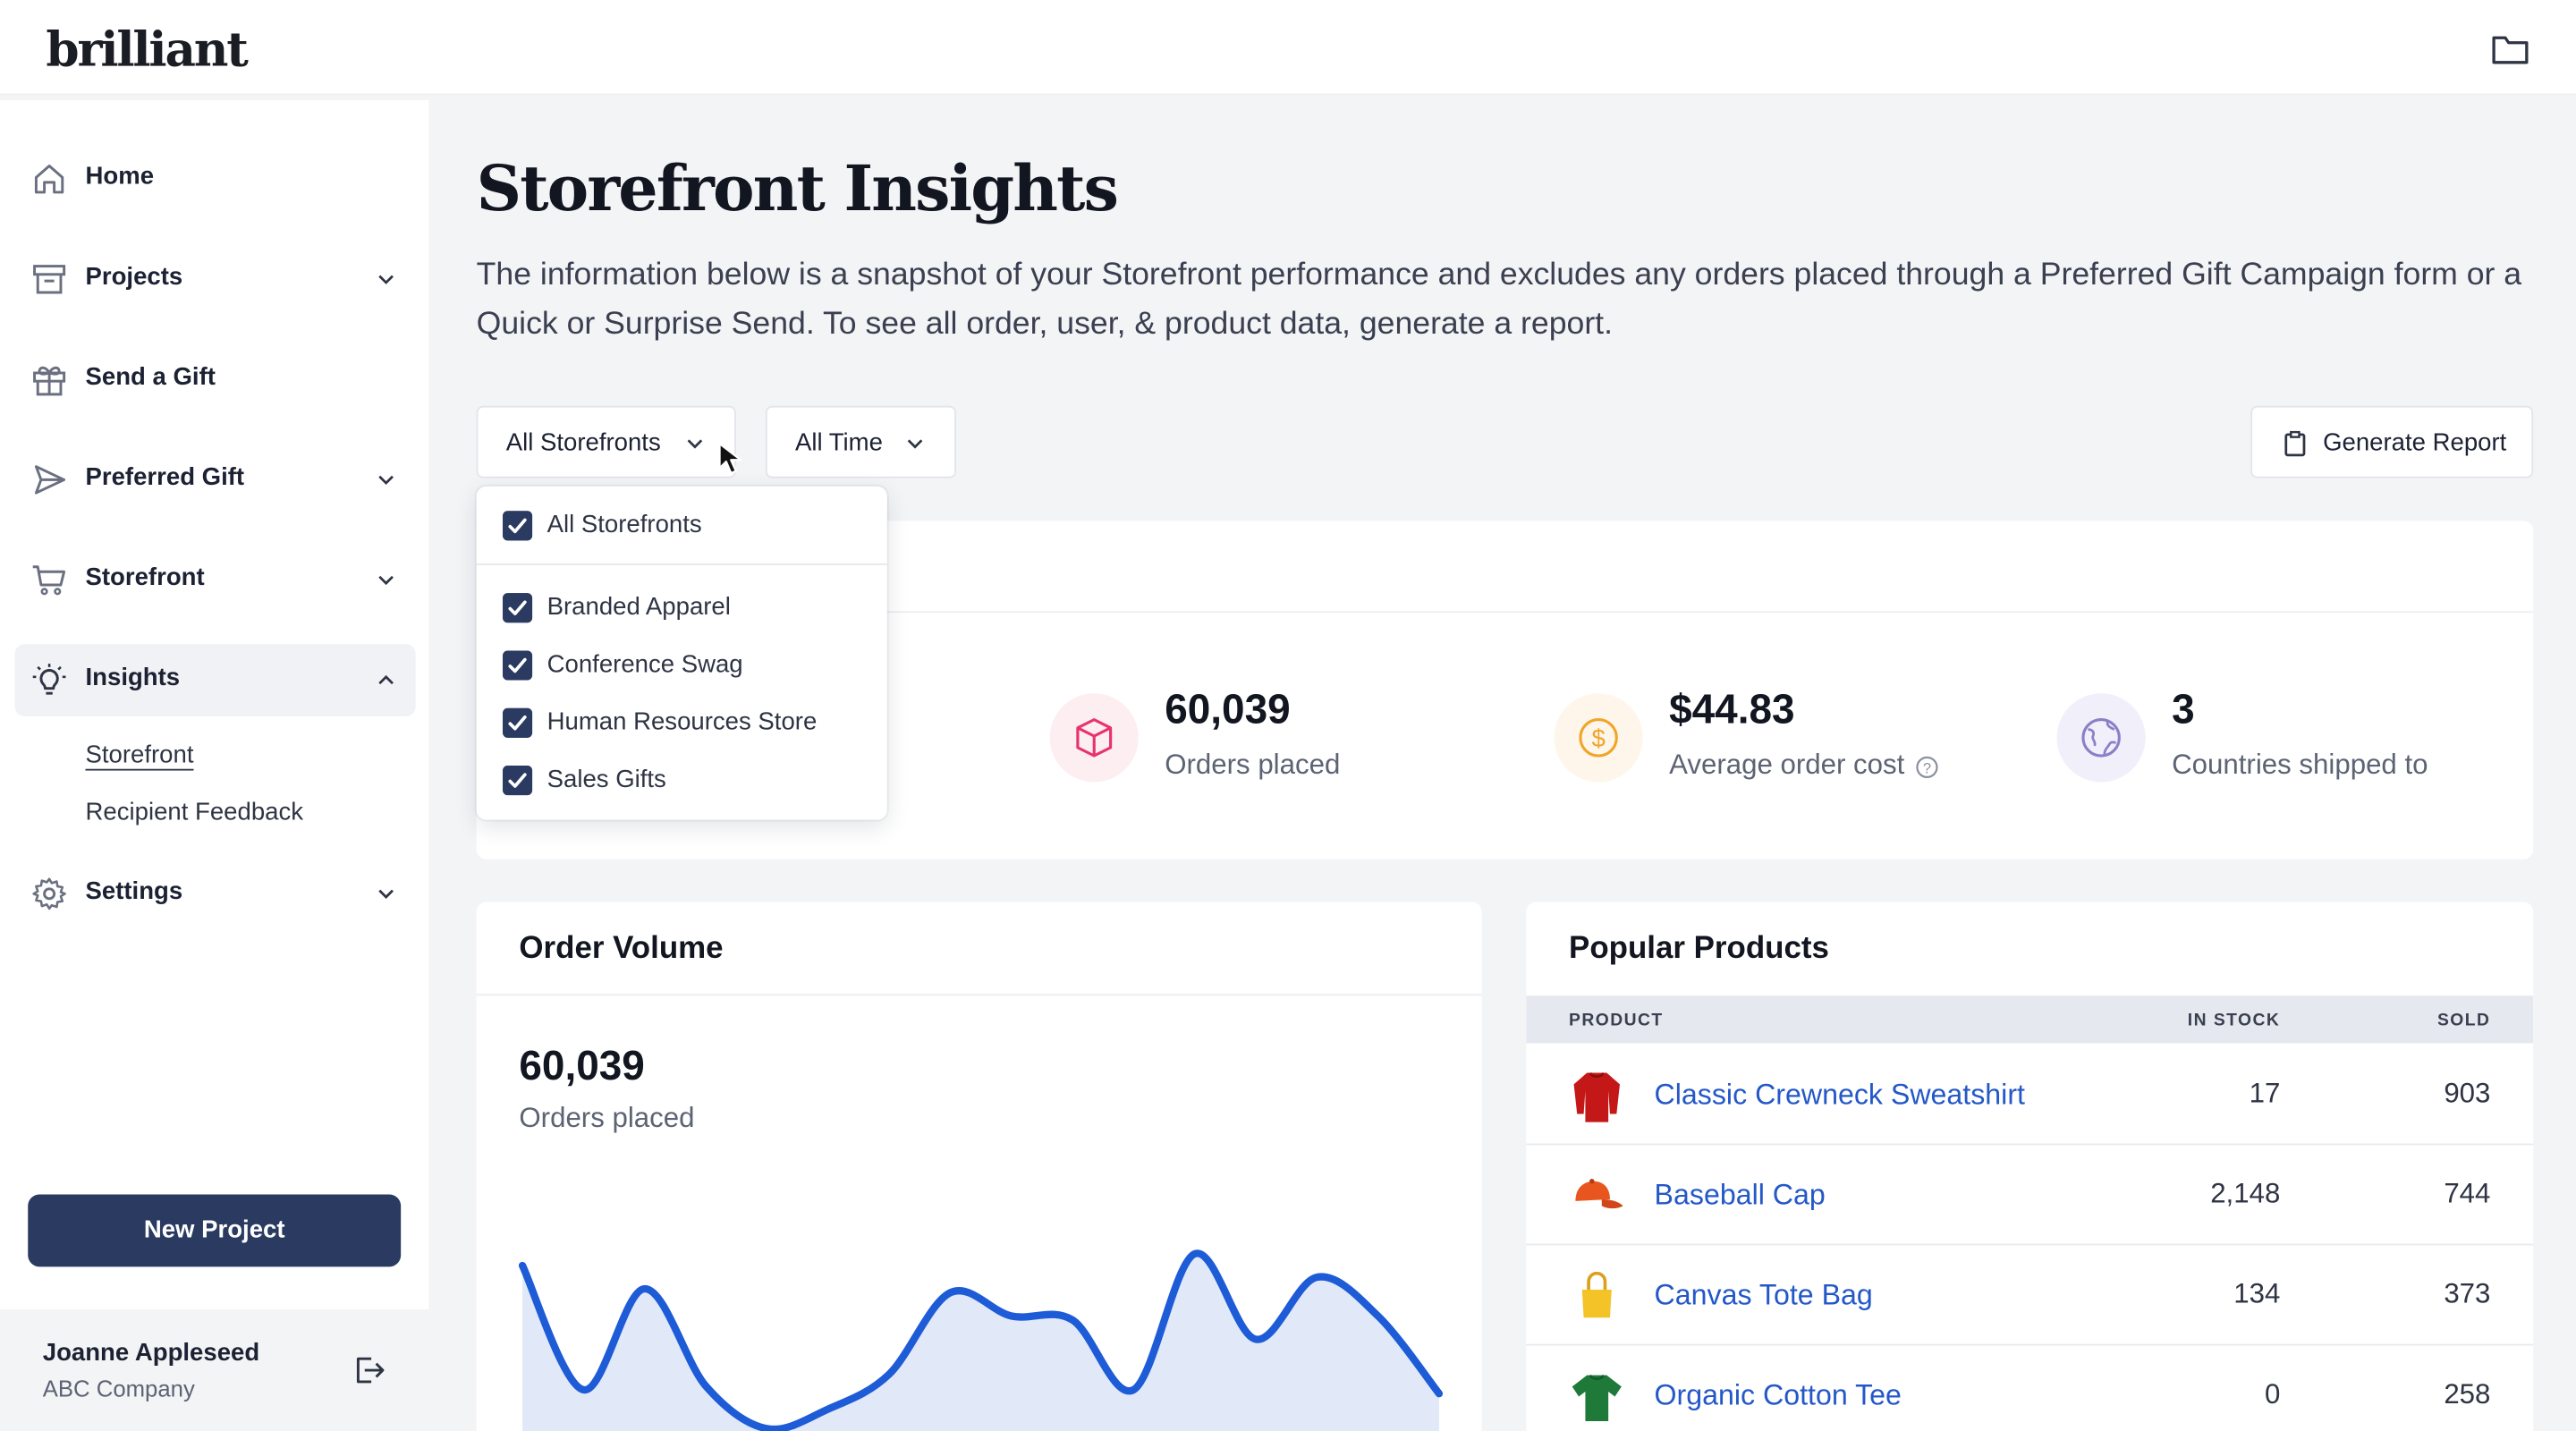 This screenshot has width=2576, height=1431. I want to click on help-circle-icon: ?, so click(1927, 768).